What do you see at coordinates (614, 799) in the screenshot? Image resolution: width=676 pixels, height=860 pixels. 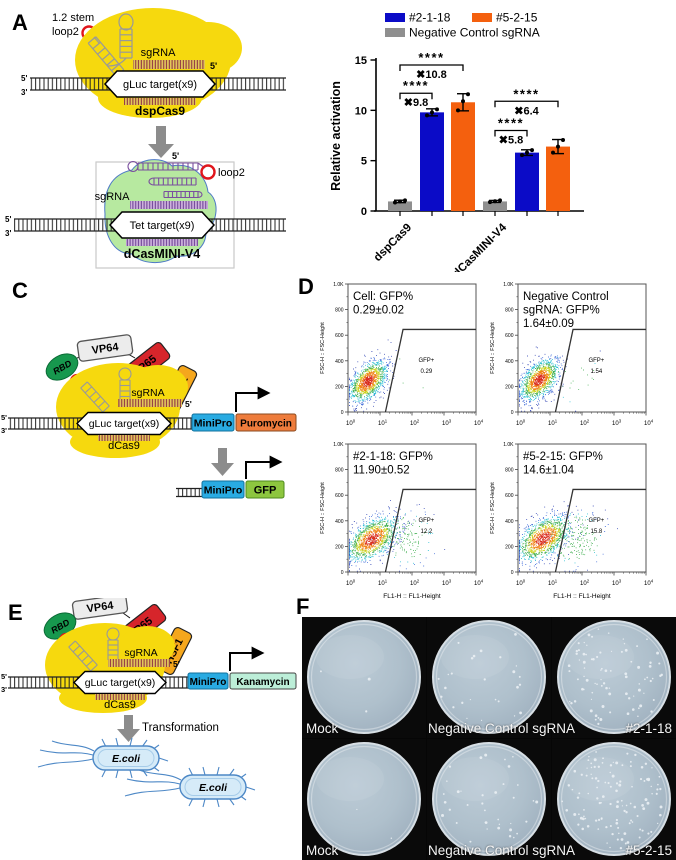 I see `petri-dish` at bounding box center [614, 799].